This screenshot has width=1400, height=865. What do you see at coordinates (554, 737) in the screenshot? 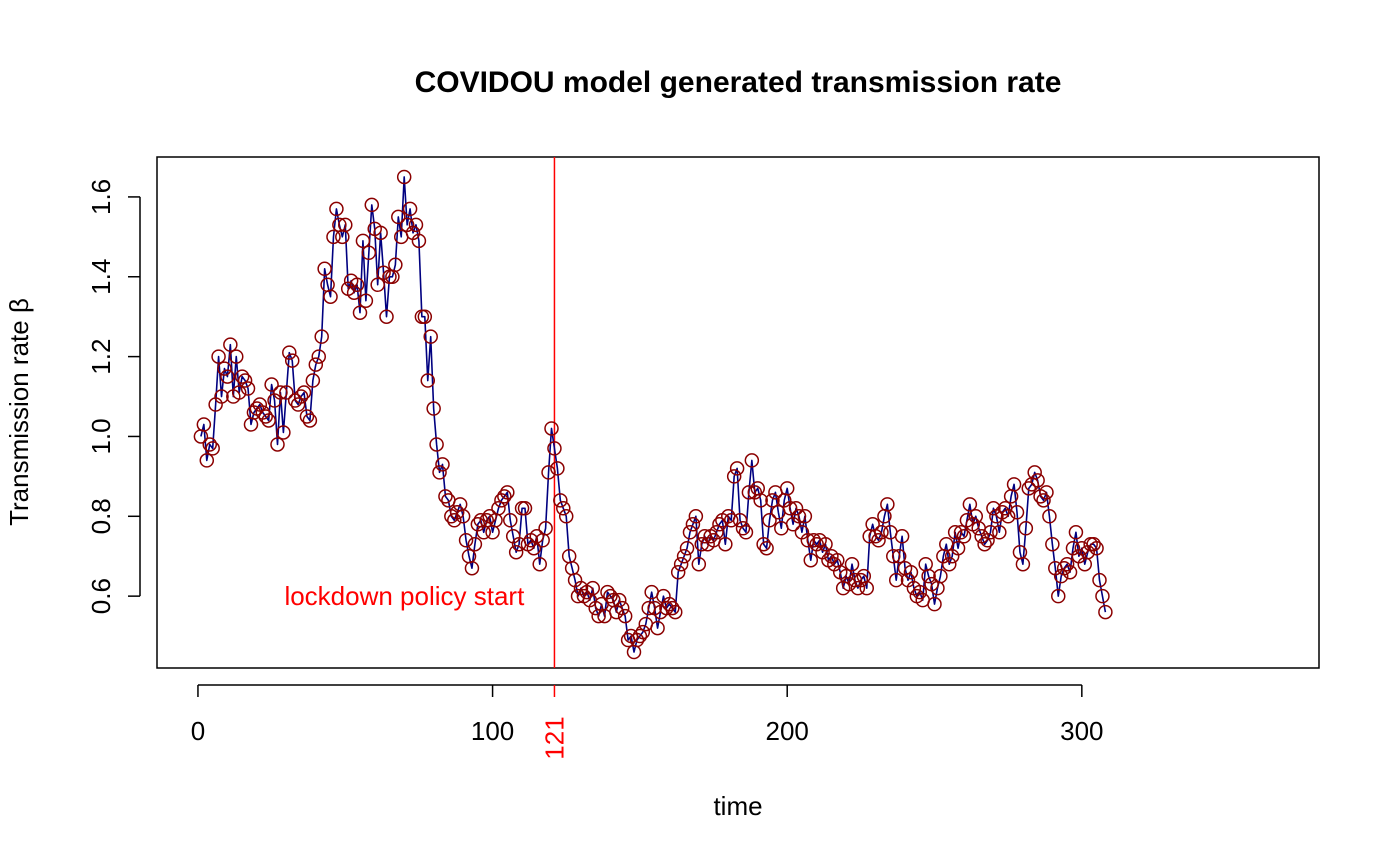
I see `lockdown-tick-label: 121` at bounding box center [554, 737].